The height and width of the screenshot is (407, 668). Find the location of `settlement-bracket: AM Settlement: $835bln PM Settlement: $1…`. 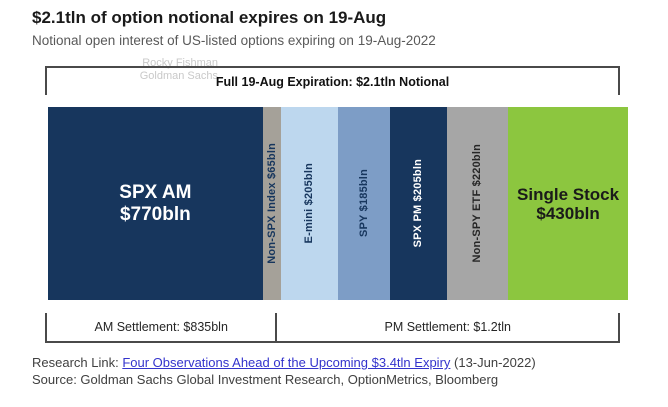

settlement-bracket: AM Settlement: $835bln PM Settlement: $1… is located at coordinates (332, 328).